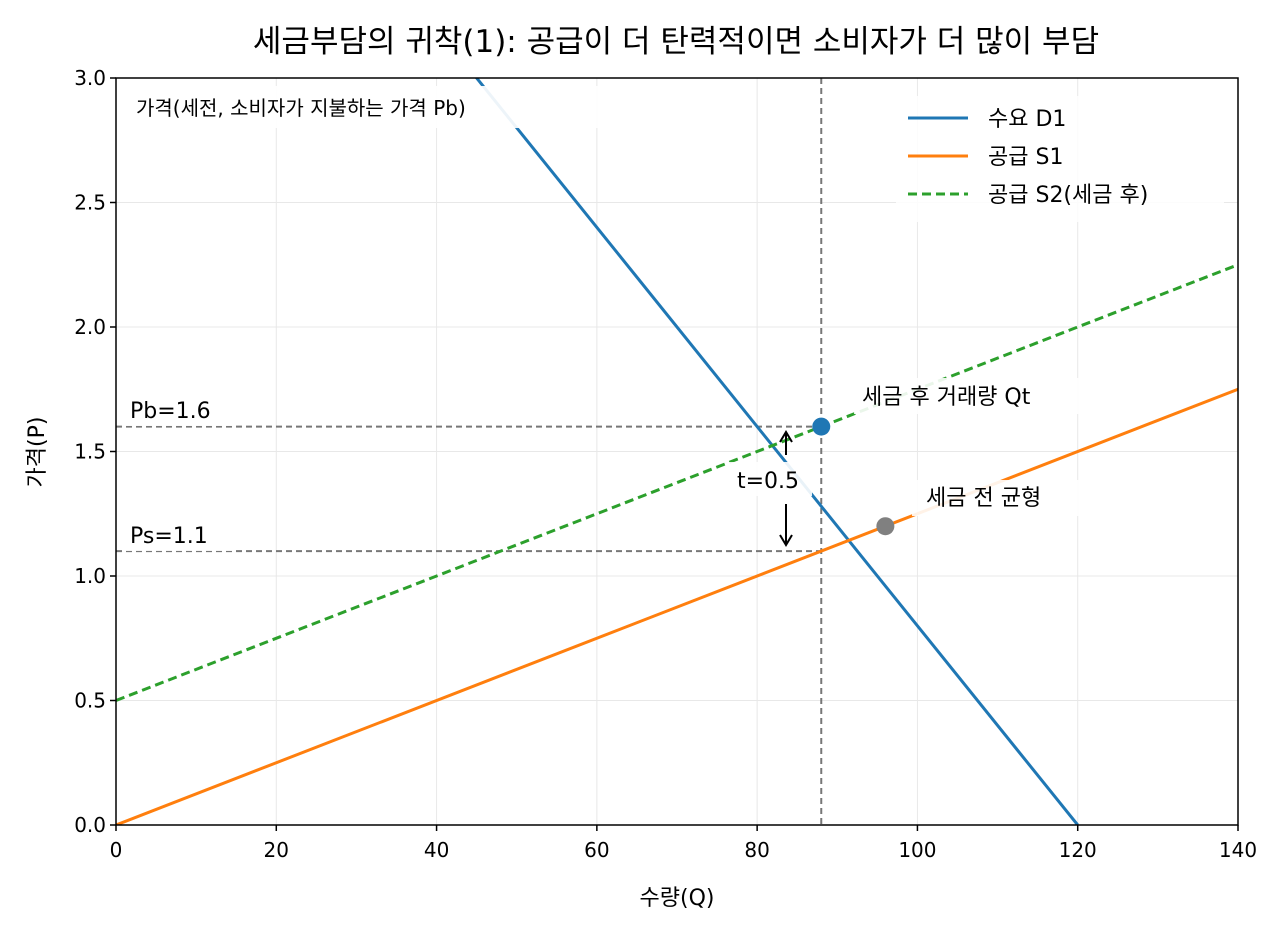 Image resolution: width=1280 pixels, height=930 pixels. What do you see at coordinates (90, 825) in the screenshot?
I see `y-tick-label: 0.0` at bounding box center [90, 825].